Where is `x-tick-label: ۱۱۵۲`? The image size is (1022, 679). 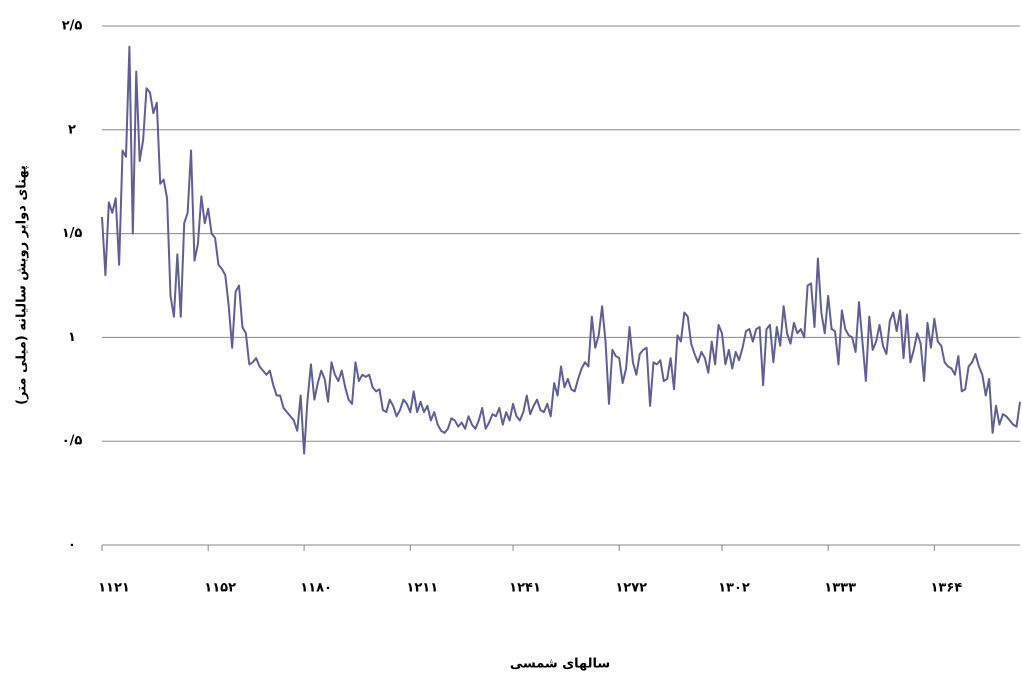 x-tick-label: ۱۱۵۲ is located at coordinates (220, 588).